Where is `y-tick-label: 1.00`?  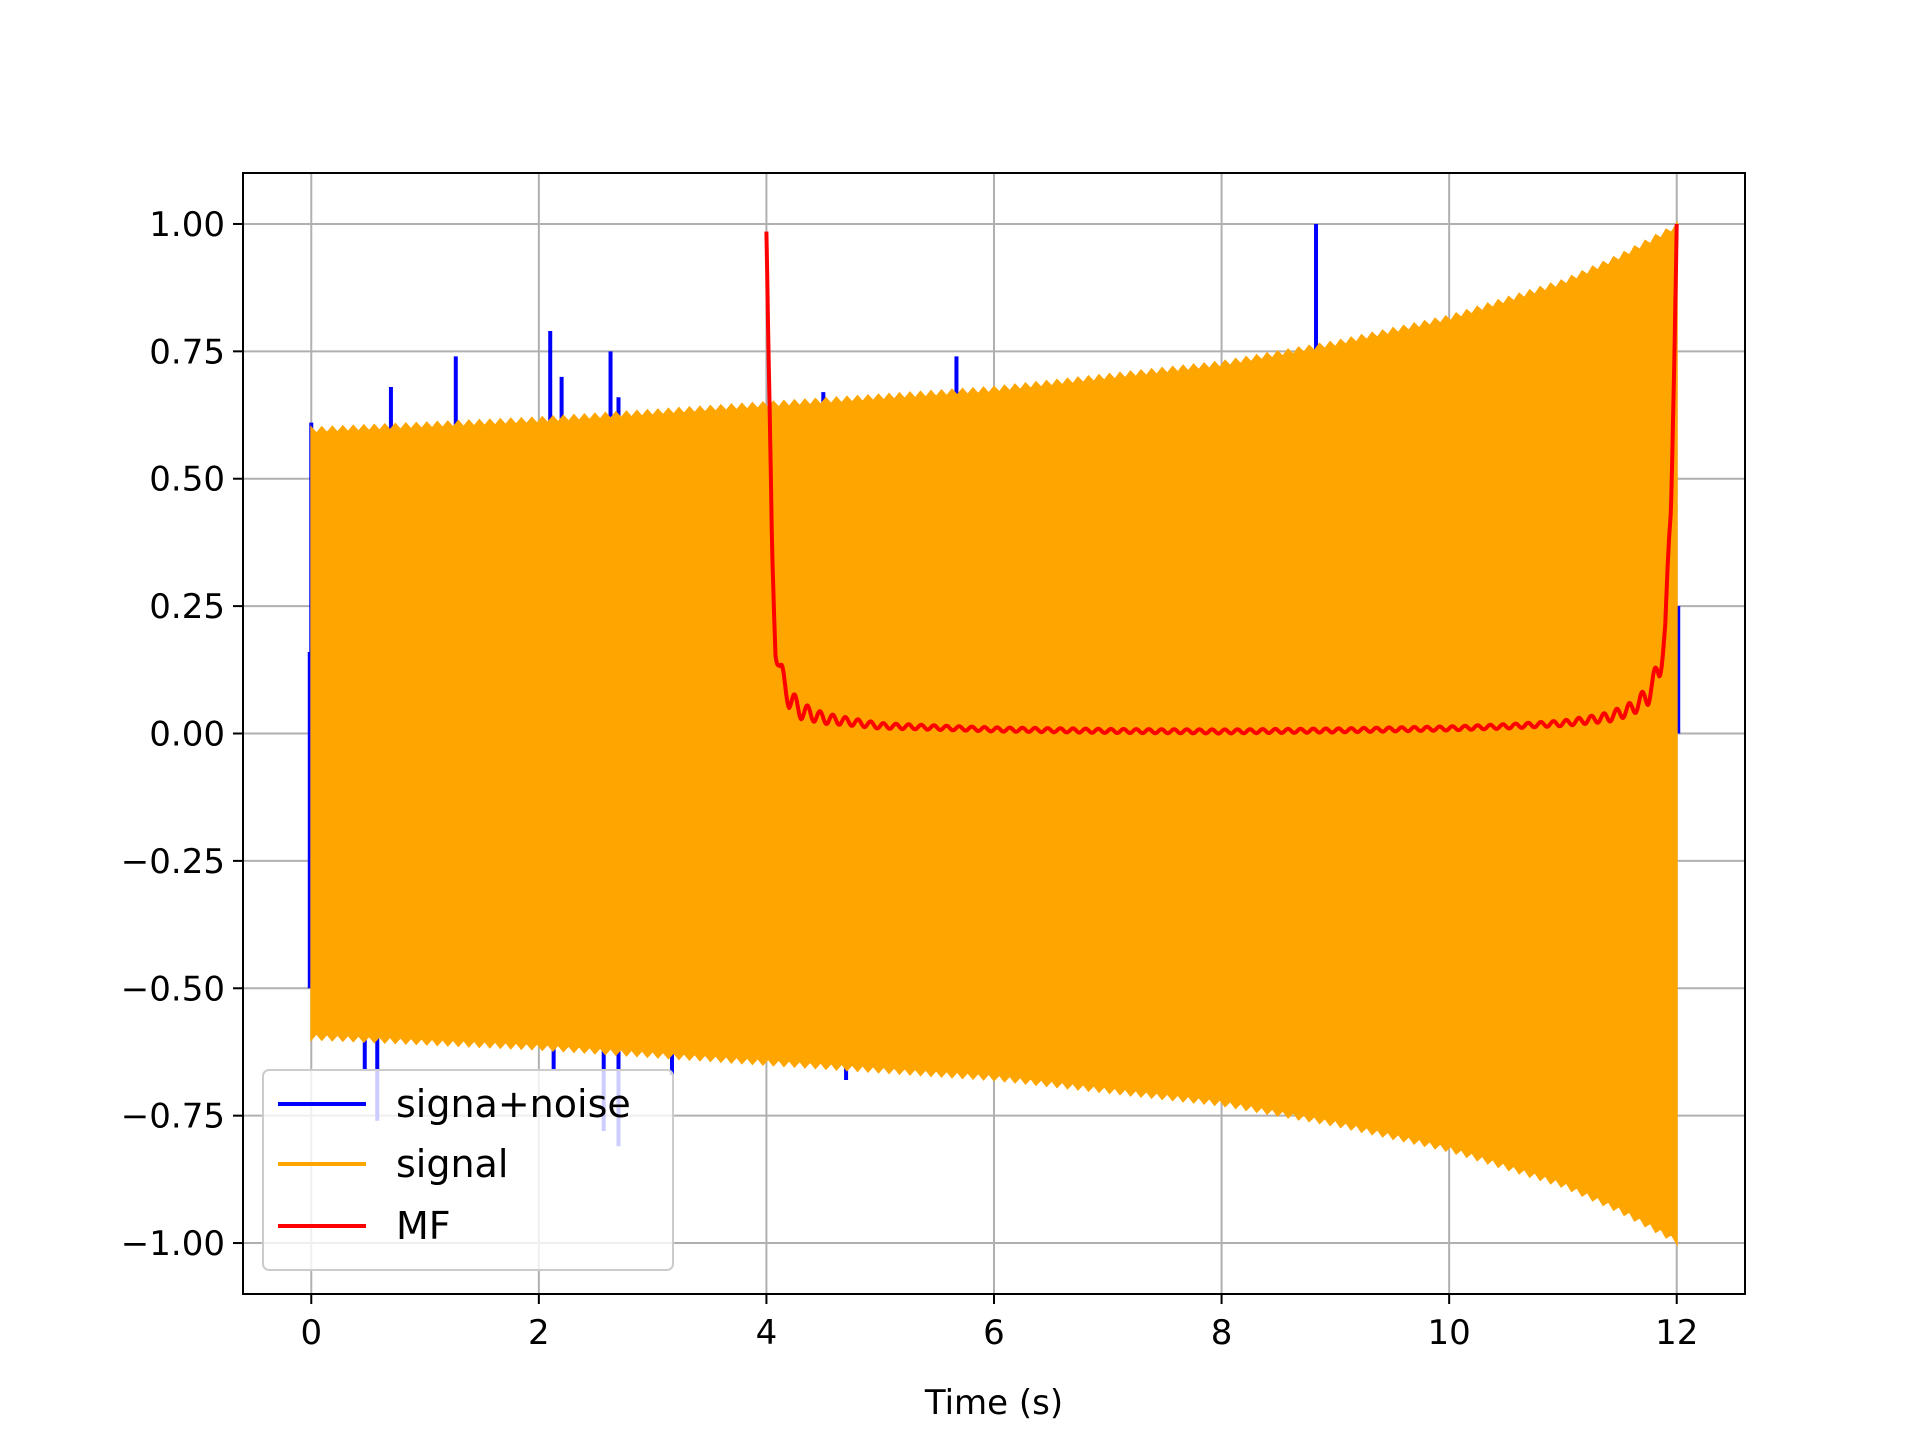 y-tick-label: 1.00 is located at coordinates (187, 225).